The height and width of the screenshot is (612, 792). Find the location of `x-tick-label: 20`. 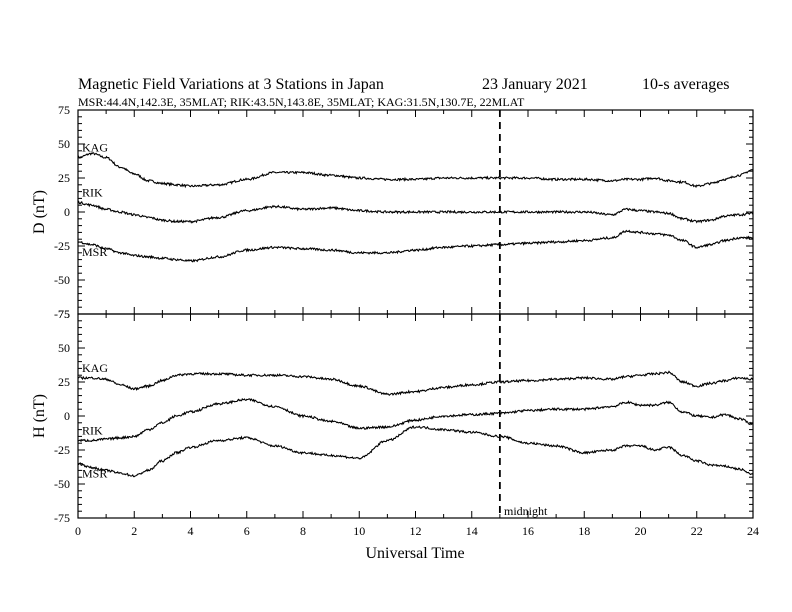

x-tick-label: 20 is located at coordinates (641, 531).